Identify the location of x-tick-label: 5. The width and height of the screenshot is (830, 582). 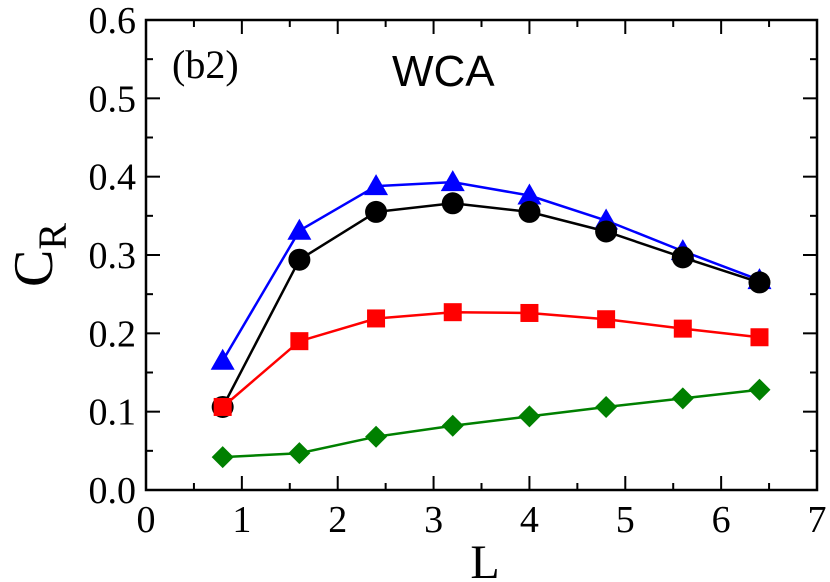
(625, 520).